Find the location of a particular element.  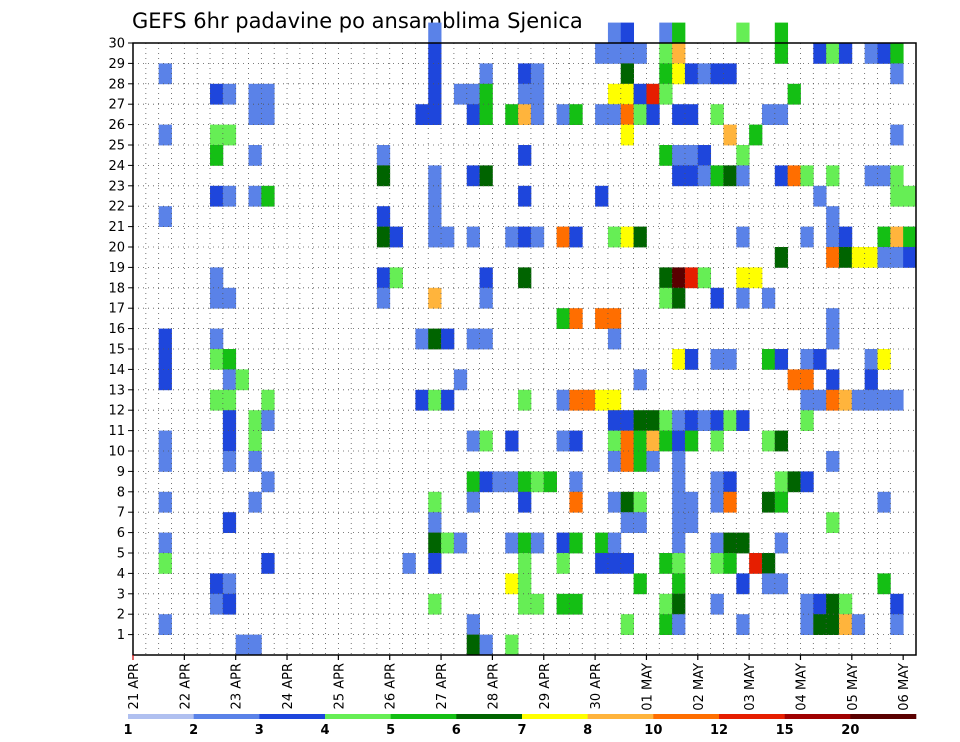

legend-label: 20 is located at coordinates (850, 730).